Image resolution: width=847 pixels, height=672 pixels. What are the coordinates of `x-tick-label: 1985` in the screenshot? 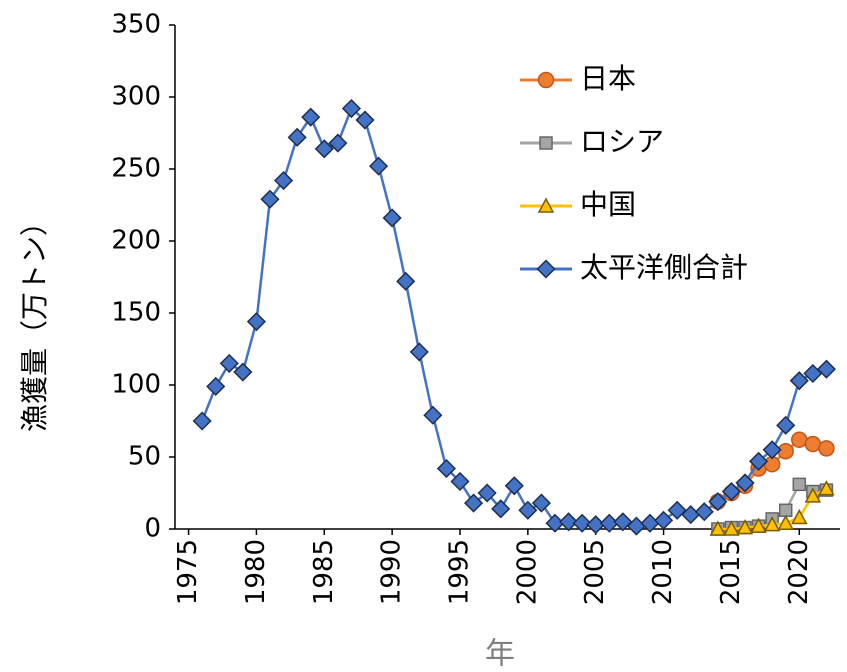 It's located at (324, 572).